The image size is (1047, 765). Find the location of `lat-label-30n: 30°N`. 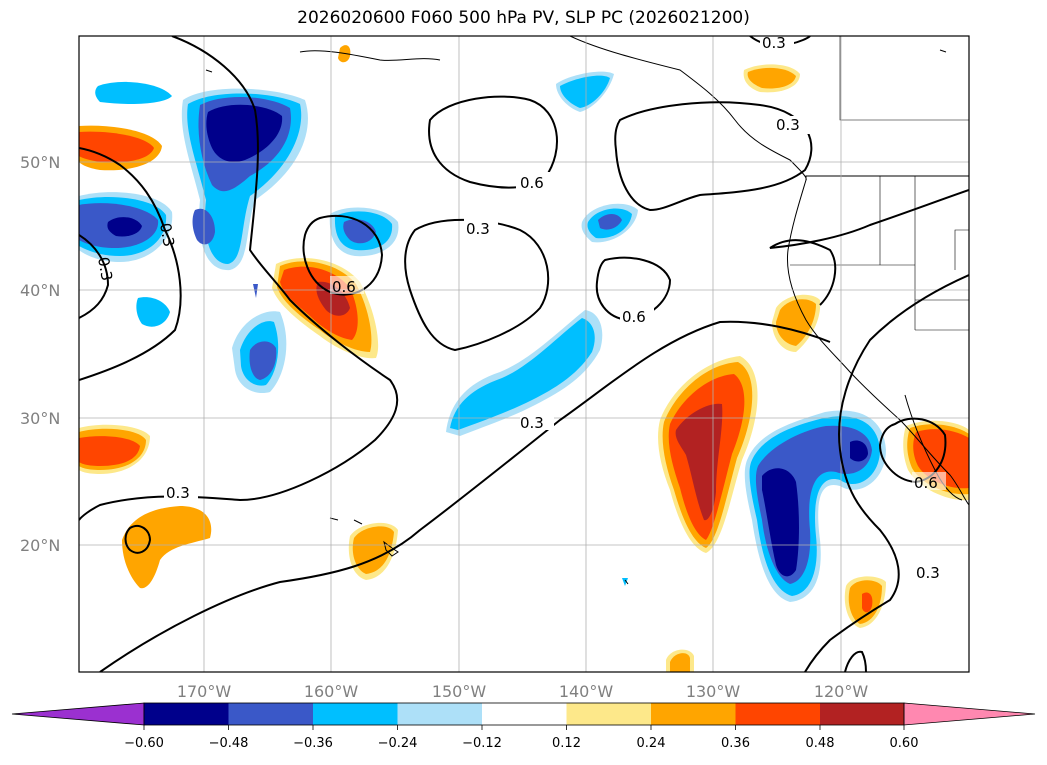

lat-label-30n: 30°N is located at coordinates (40, 418).